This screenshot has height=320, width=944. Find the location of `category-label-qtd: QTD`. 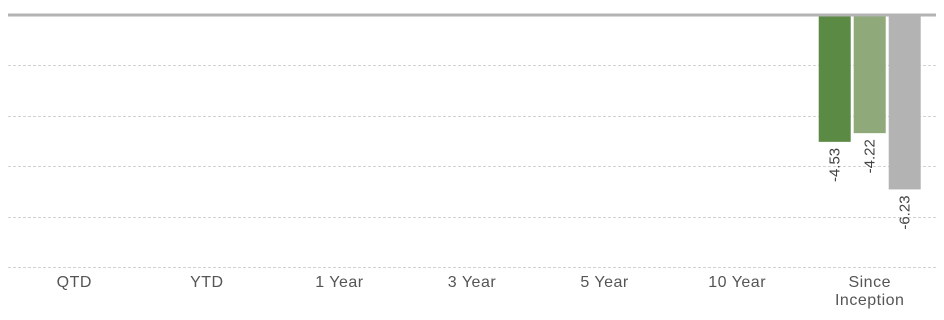

category-label-qtd: QTD is located at coordinates (74, 282).